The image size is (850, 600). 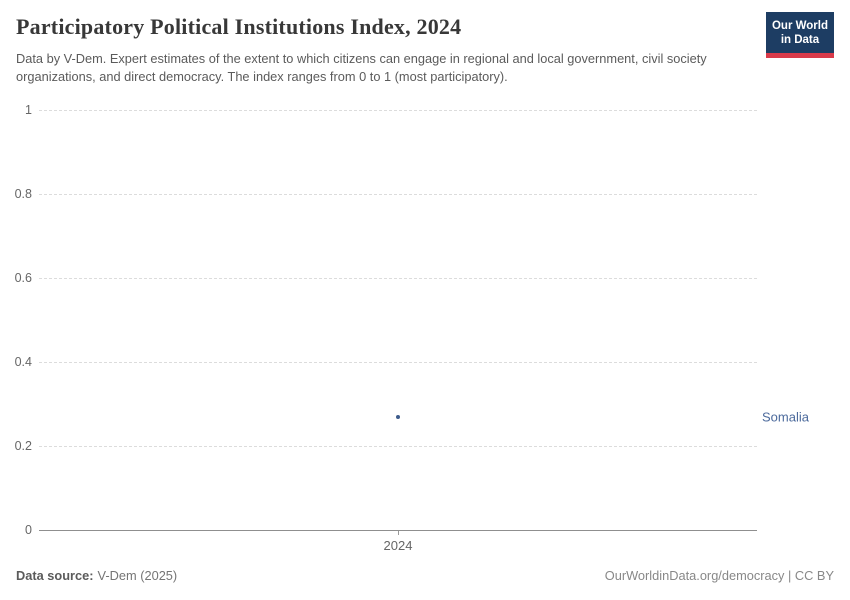 What do you see at coordinates (23, 194) in the screenshot?
I see `y-tick-label: 0.8` at bounding box center [23, 194].